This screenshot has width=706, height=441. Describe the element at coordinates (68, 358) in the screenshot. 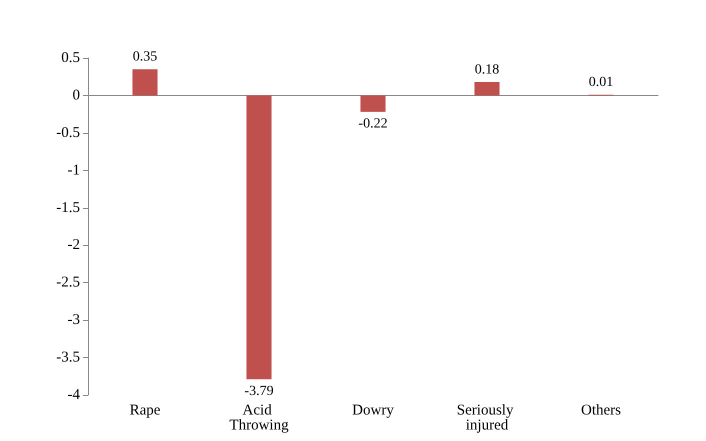

I see `y-tick-label: -3.5` at that location.